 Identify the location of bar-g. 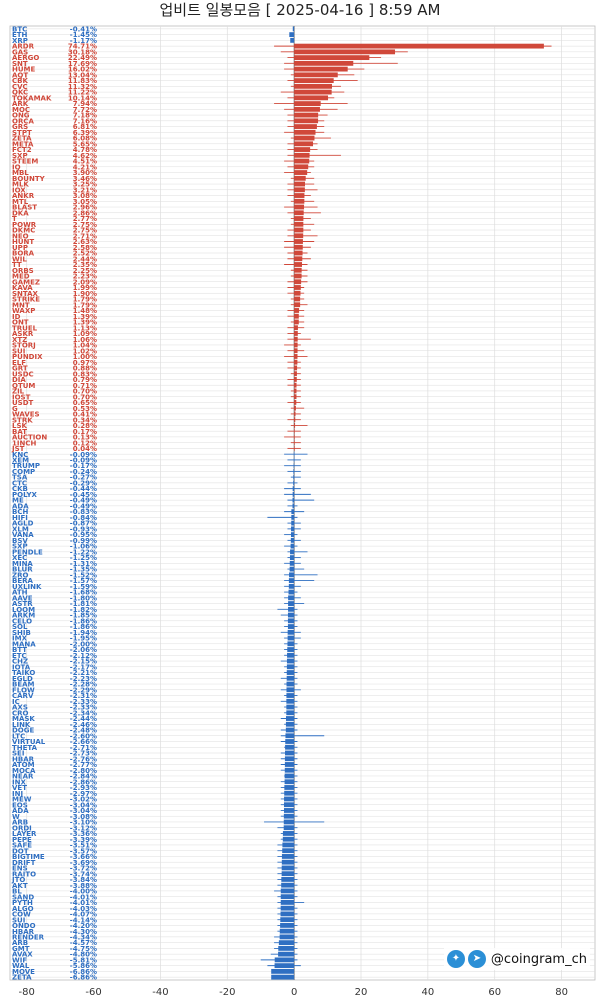
(295, 408).